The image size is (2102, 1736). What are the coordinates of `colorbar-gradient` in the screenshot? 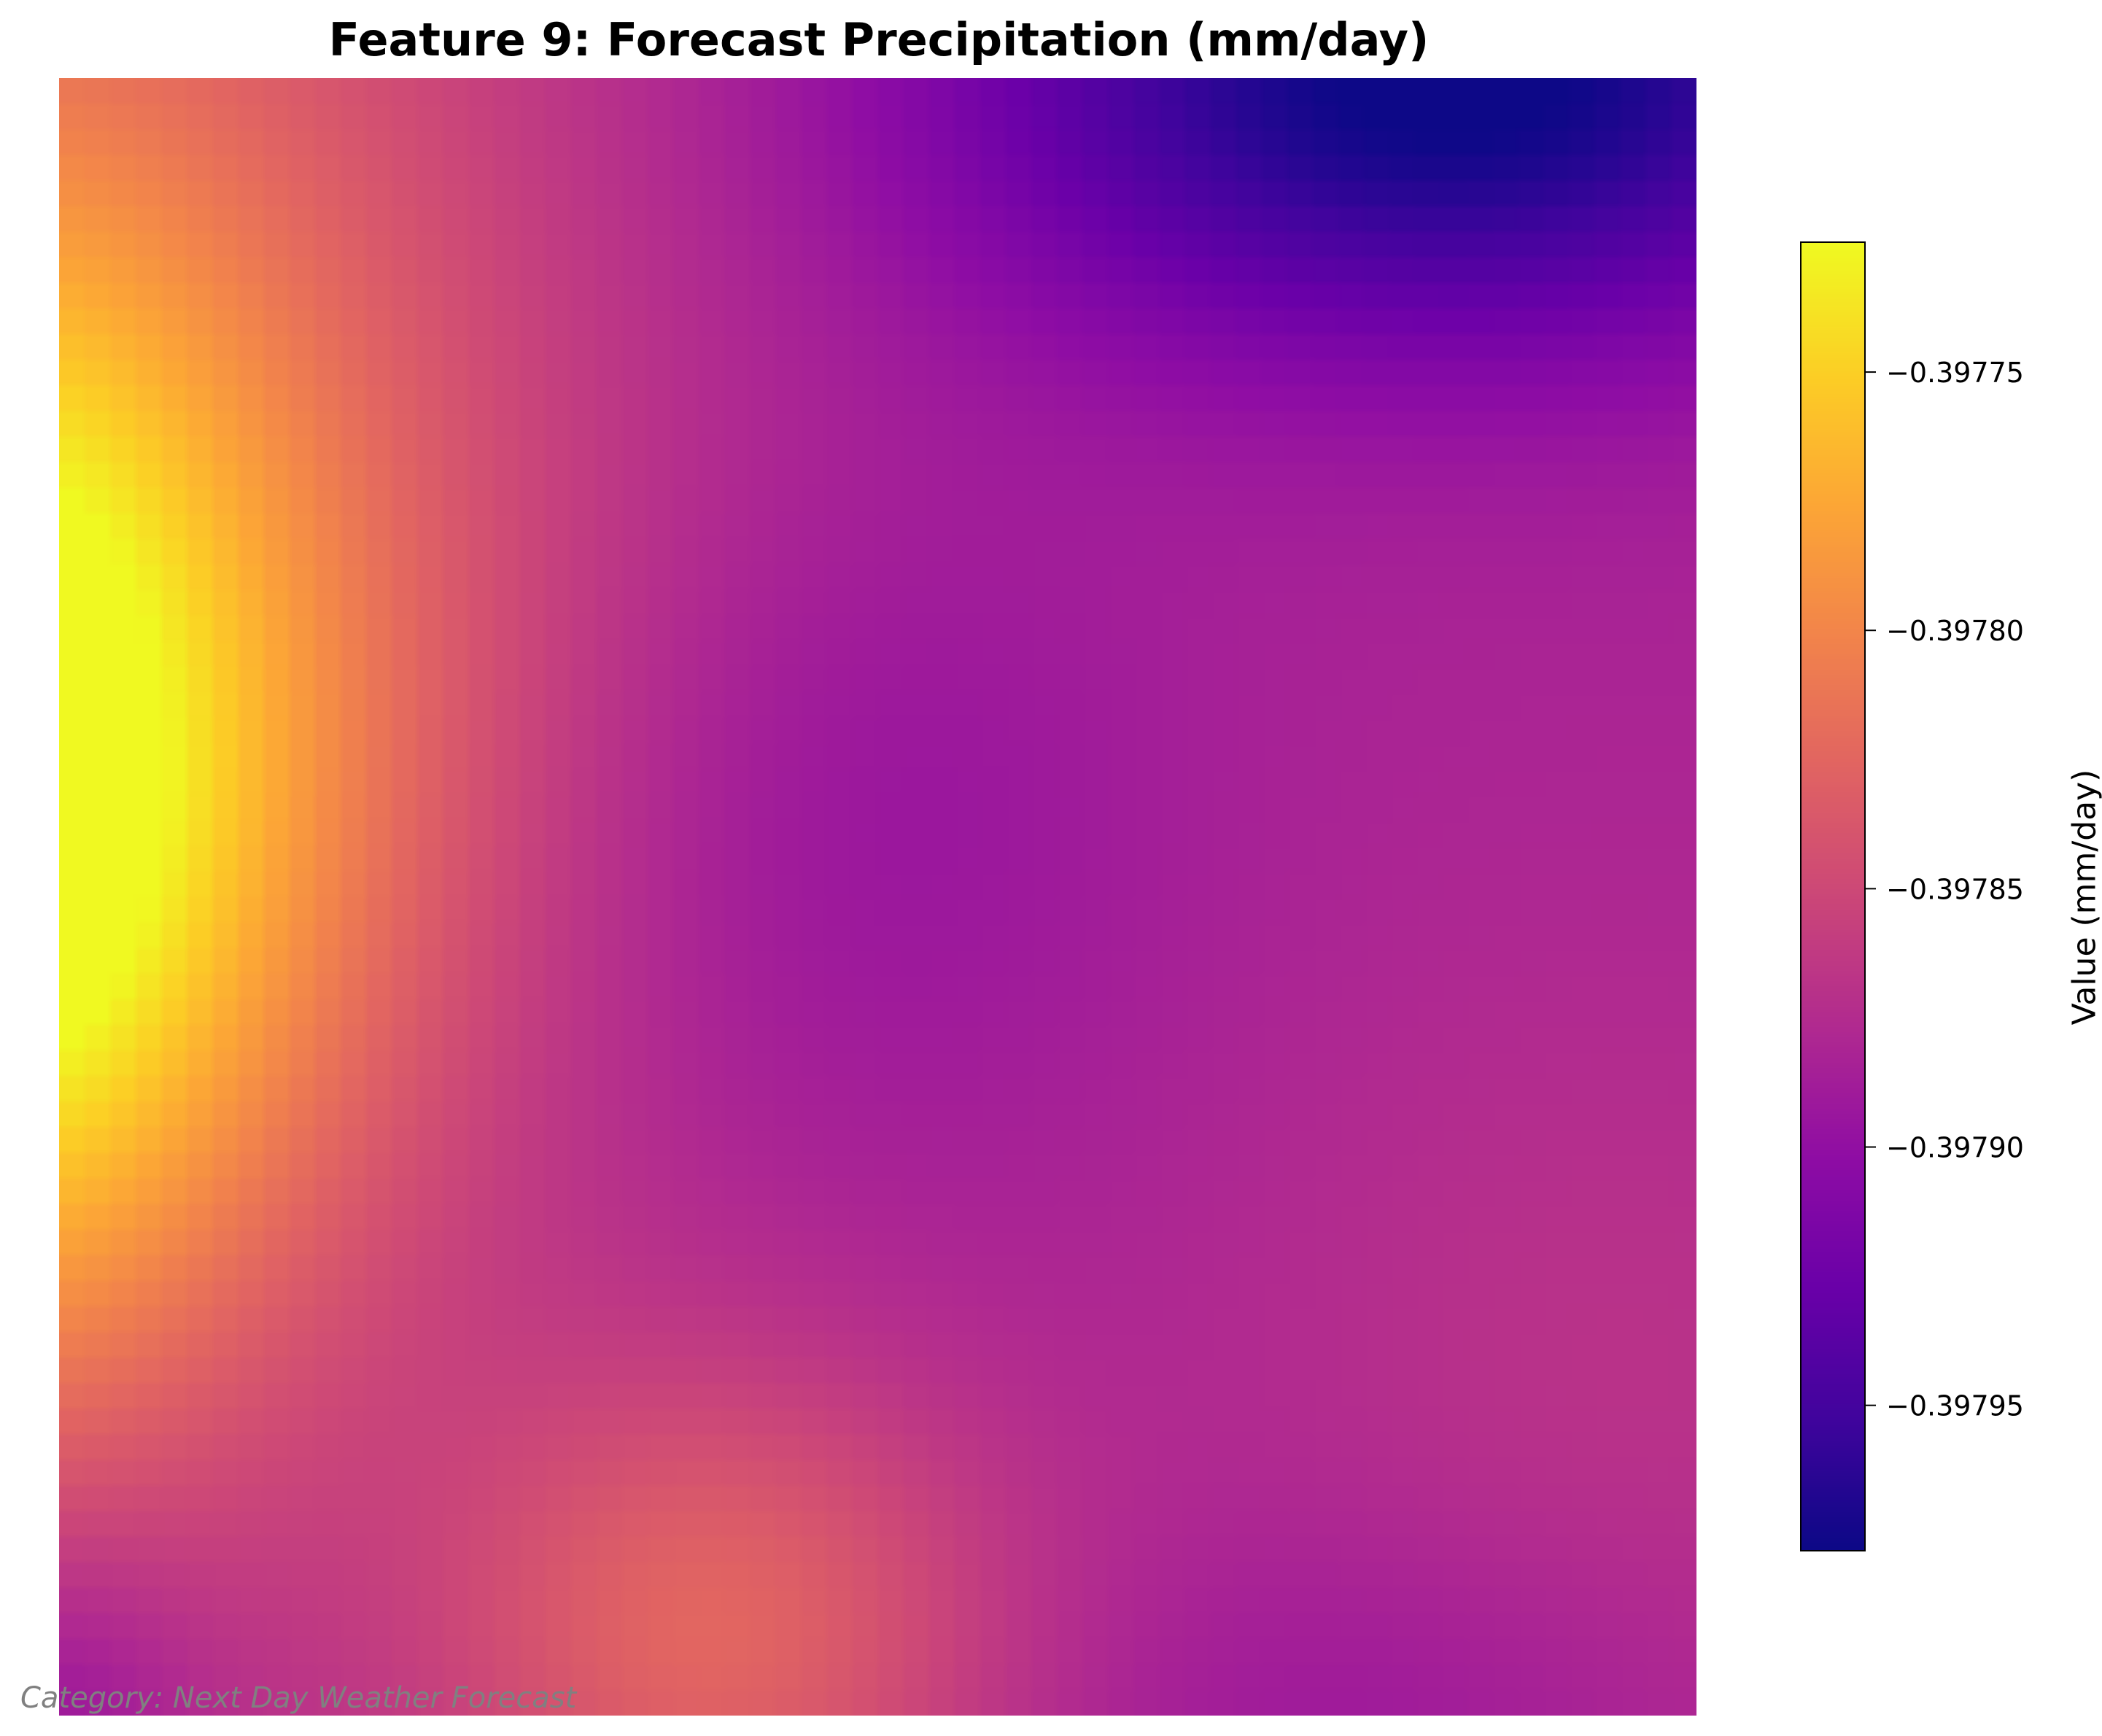 It's located at (1833, 896).